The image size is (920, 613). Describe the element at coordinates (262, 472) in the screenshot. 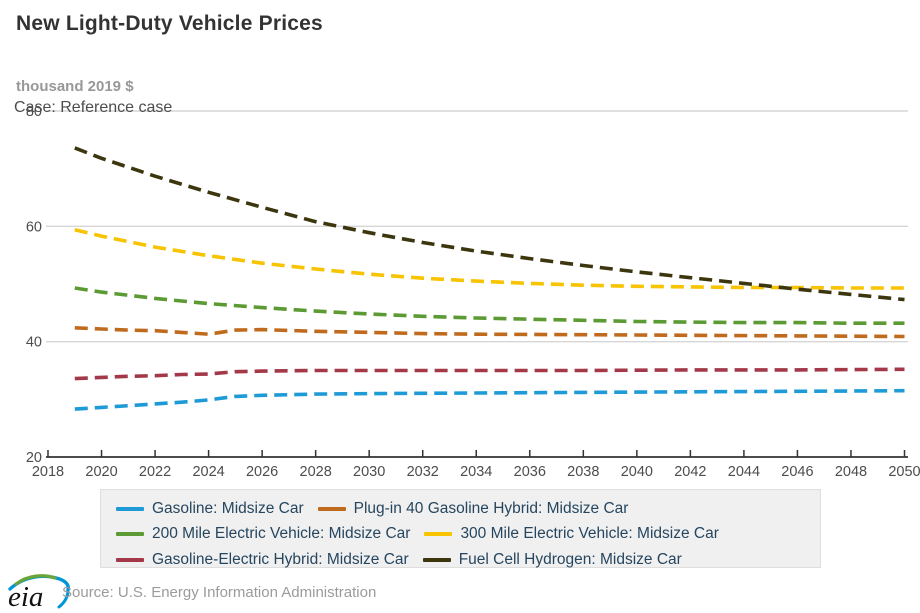

I see `x-tick-label-2026: 2026` at that location.